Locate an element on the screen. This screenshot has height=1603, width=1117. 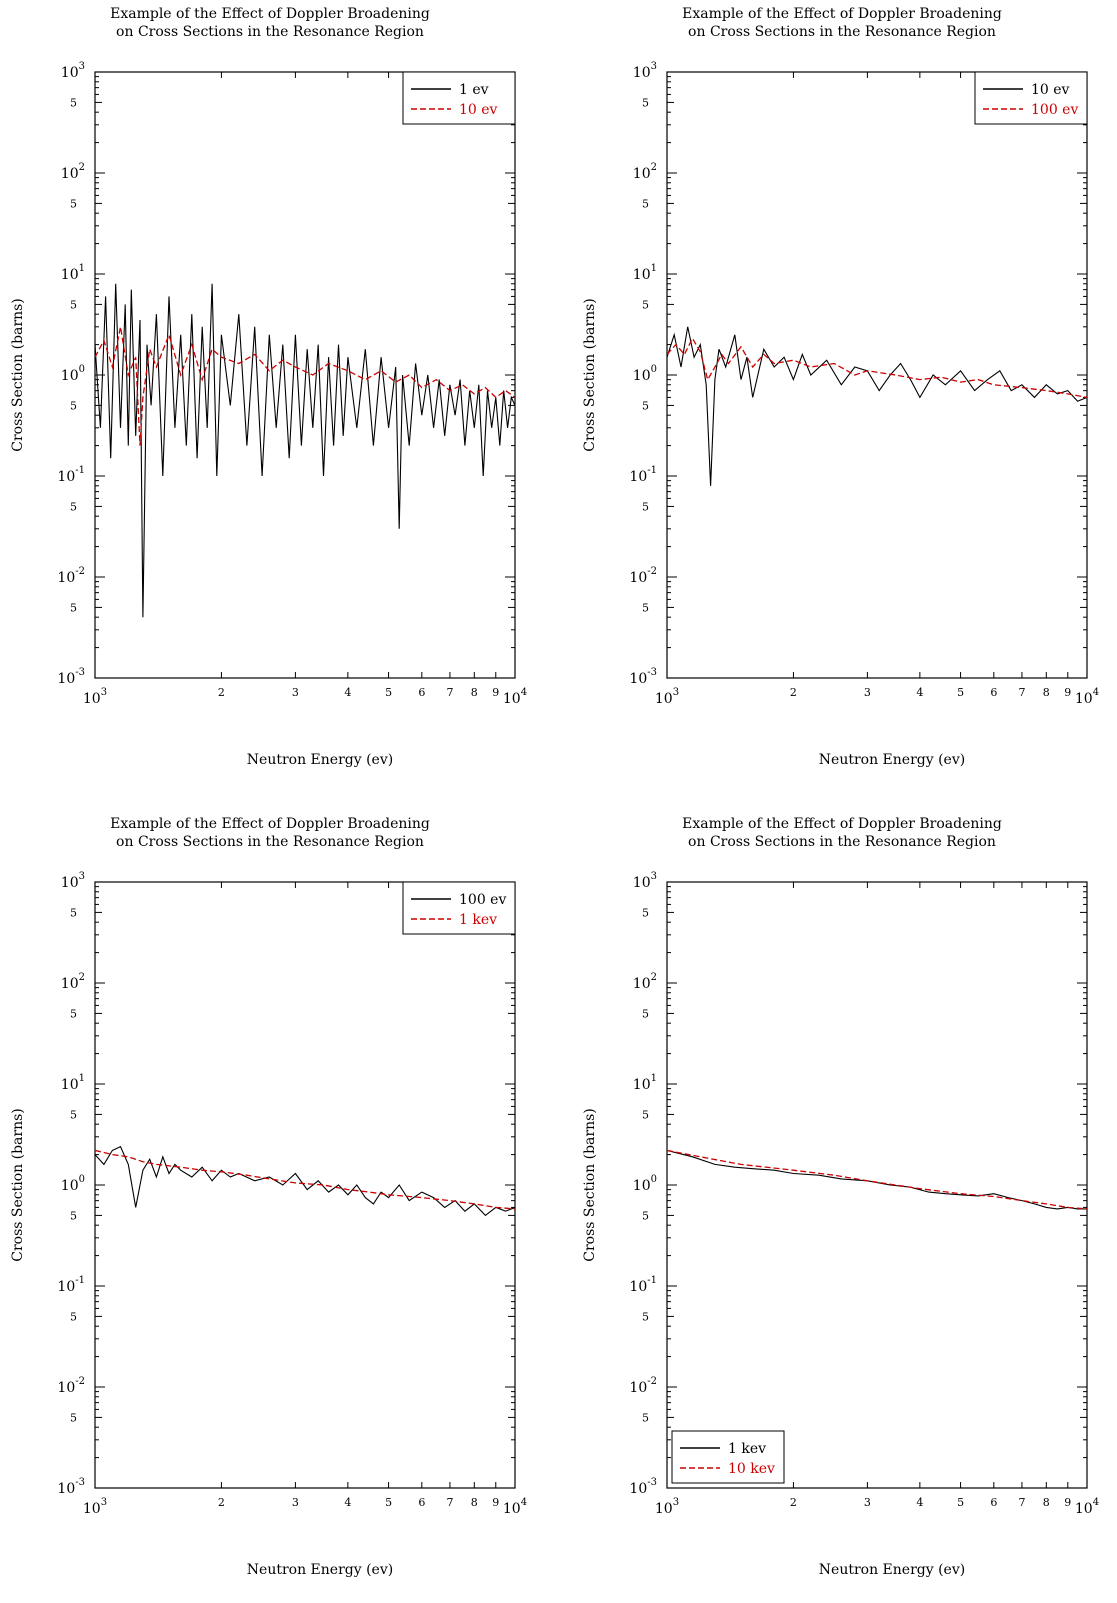
x-tick-label: 5 is located at coordinates (960, 692).